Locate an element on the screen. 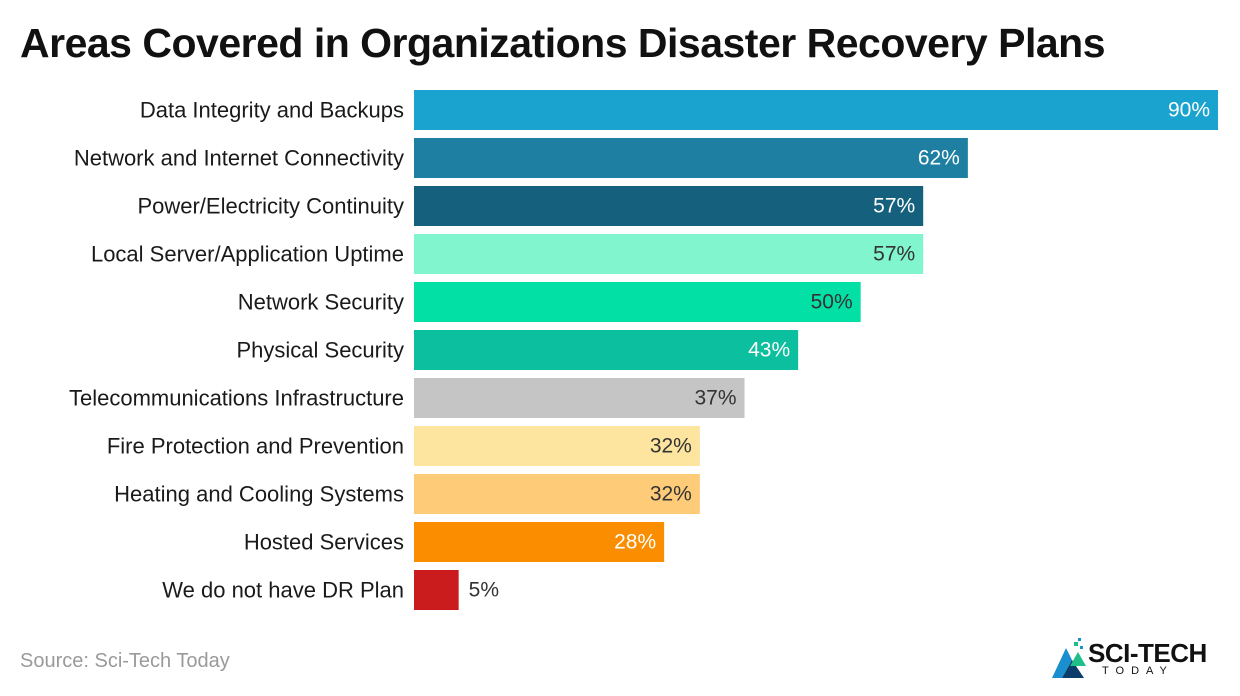  value-label: 50% is located at coordinates (832, 302).